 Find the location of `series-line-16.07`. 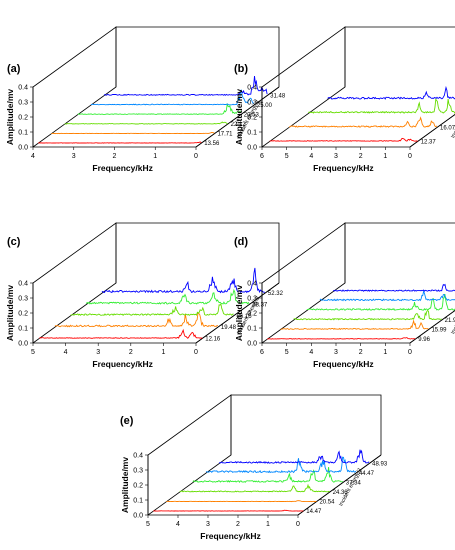

series-line-16.07 is located at coordinates (363, 122).